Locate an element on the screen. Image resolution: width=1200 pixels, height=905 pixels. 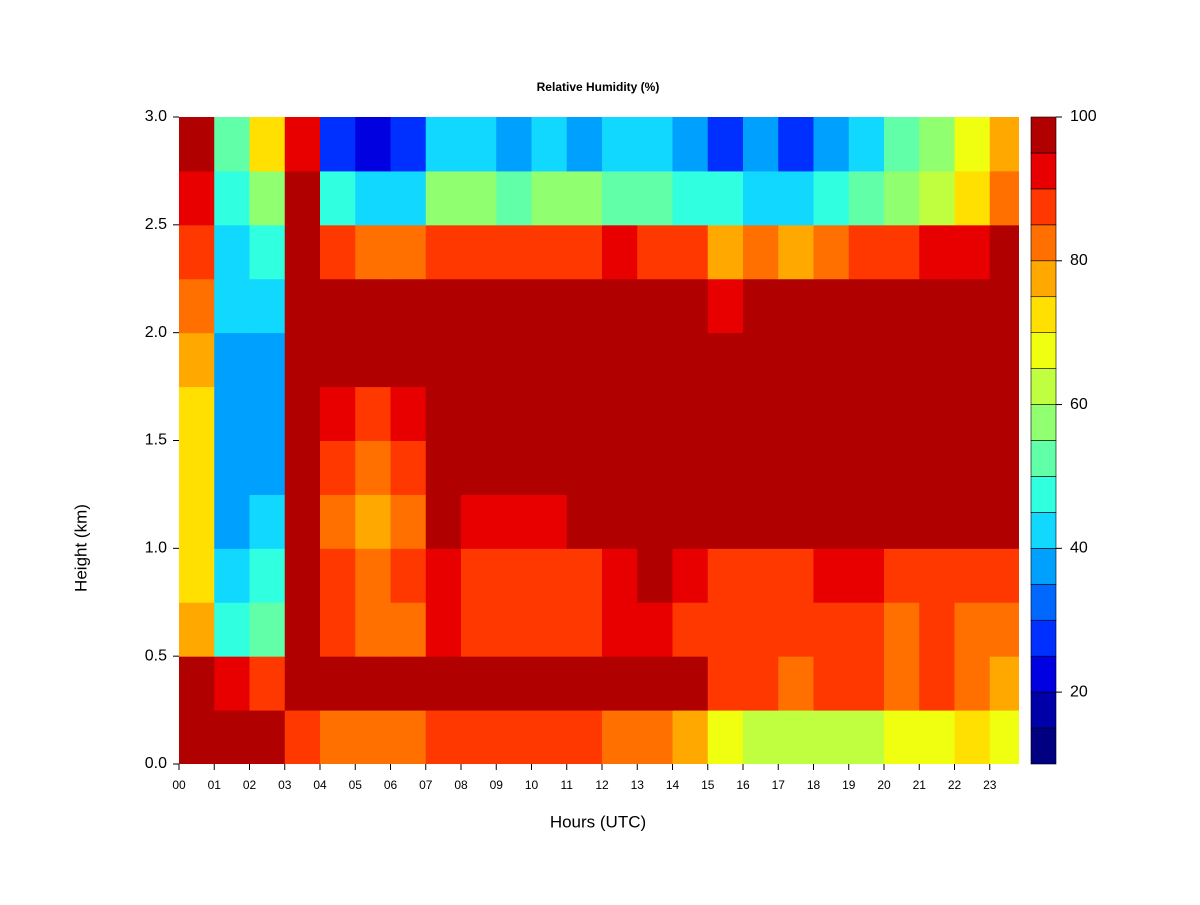
x-tick-label: 07 is located at coordinates (426, 785).